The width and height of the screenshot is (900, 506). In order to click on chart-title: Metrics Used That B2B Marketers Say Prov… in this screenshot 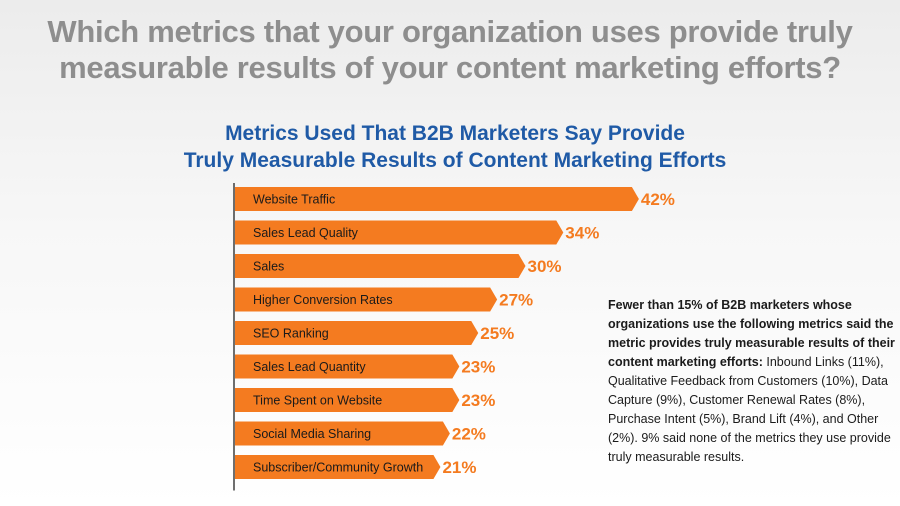, I will do `click(450, 147)`.